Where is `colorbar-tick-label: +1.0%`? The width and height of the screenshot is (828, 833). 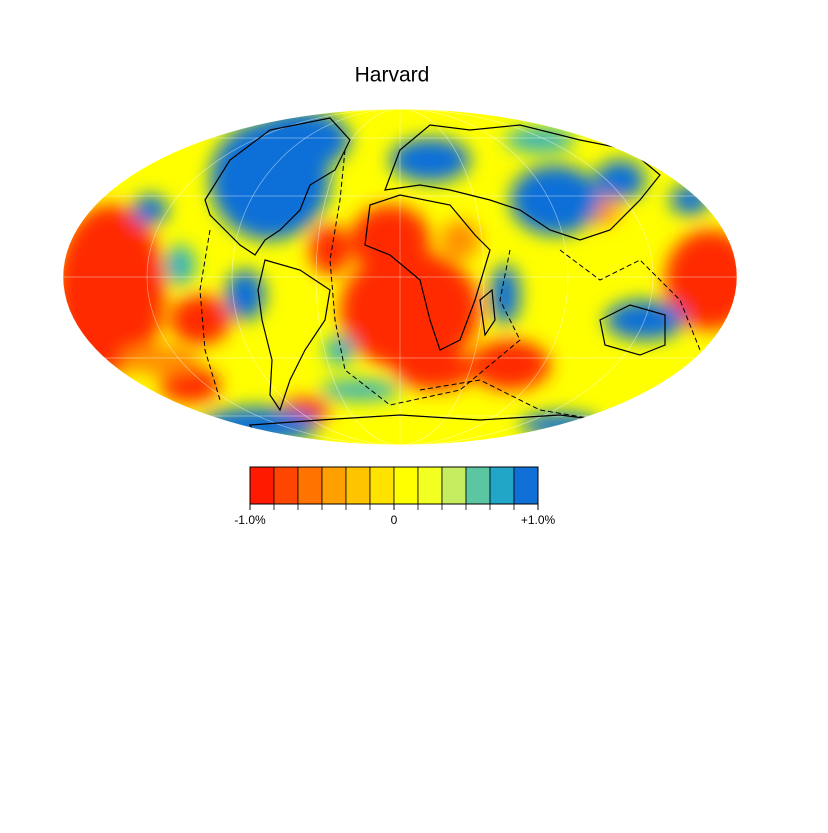 colorbar-tick-label: +1.0% is located at coordinates (538, 520).